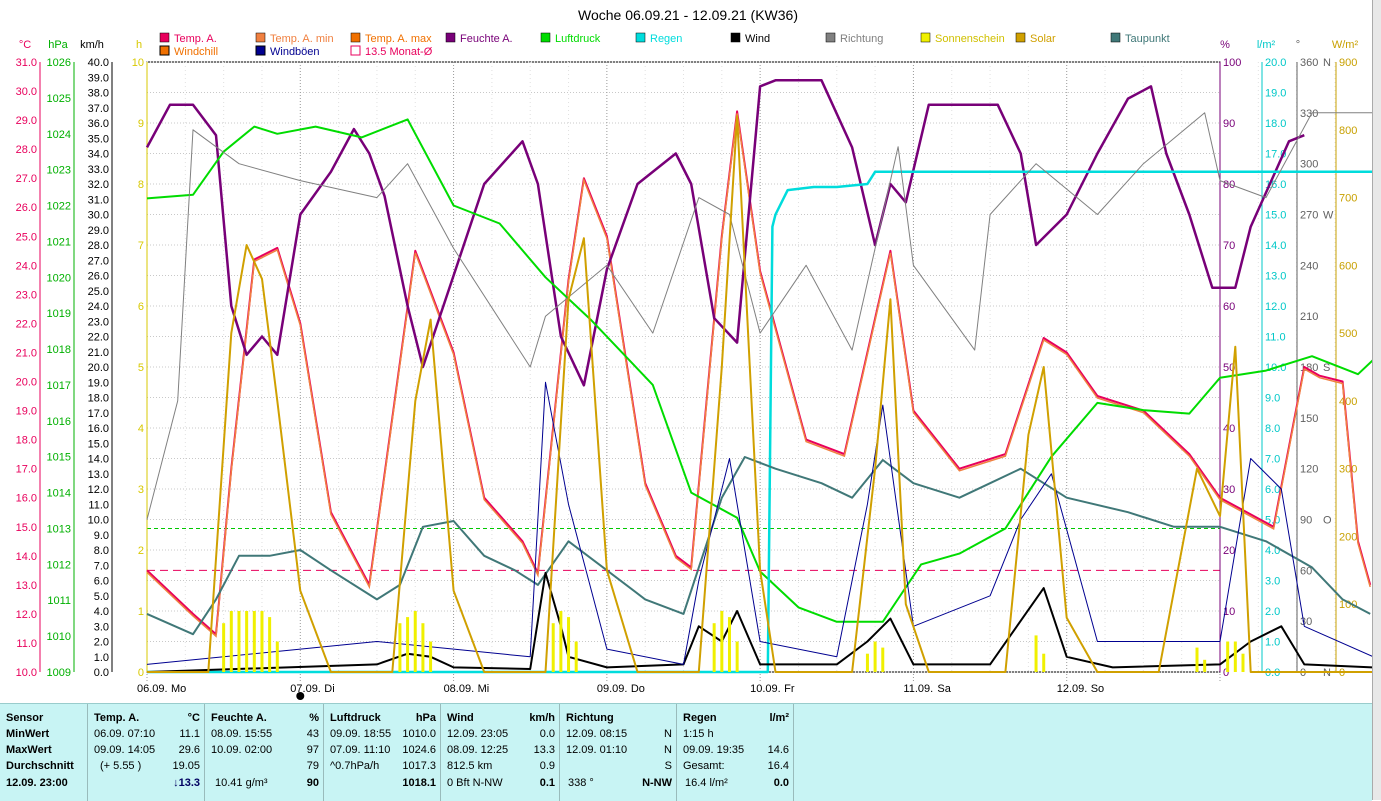  Describe the element at coordinates (1272, 612) in the screenshot. I see `rain-axis-tick: 2.0` at that location.